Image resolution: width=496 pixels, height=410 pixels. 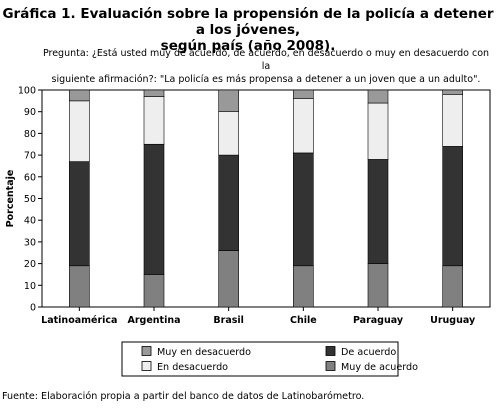 I want to click on y-tick-label: 60, so click(x=30, y=177).